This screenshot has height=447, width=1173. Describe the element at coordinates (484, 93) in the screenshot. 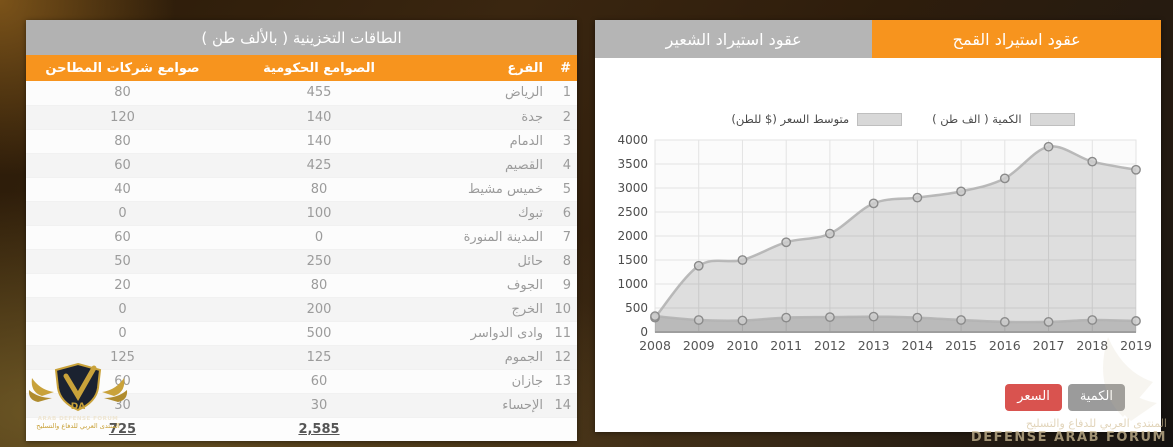

I see `cell-branch: الرياض` at that location.